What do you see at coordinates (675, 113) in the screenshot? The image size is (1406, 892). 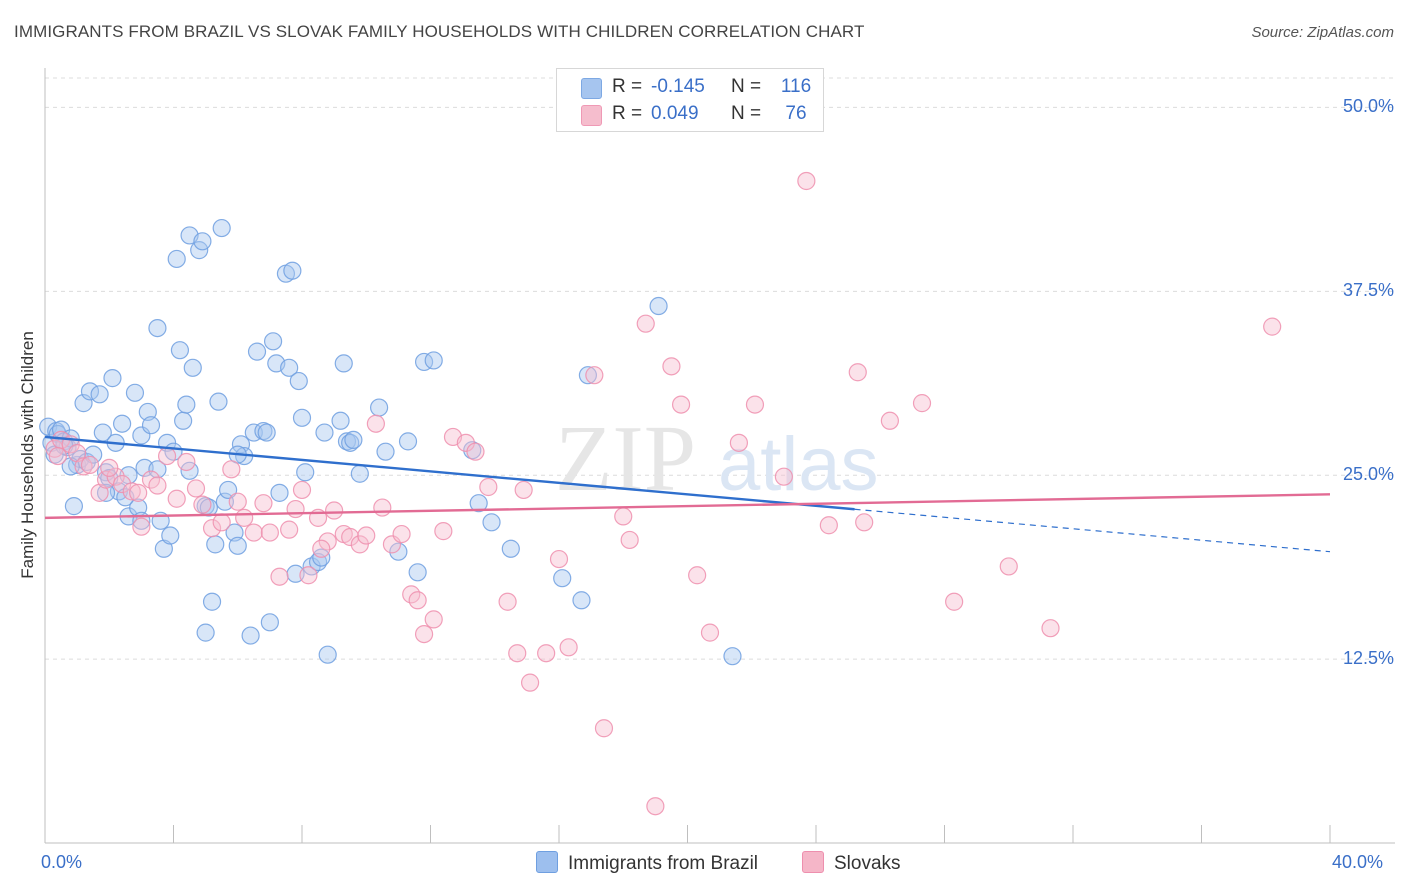 I see `r-value: 0.049` at bounding box center [675, 113].